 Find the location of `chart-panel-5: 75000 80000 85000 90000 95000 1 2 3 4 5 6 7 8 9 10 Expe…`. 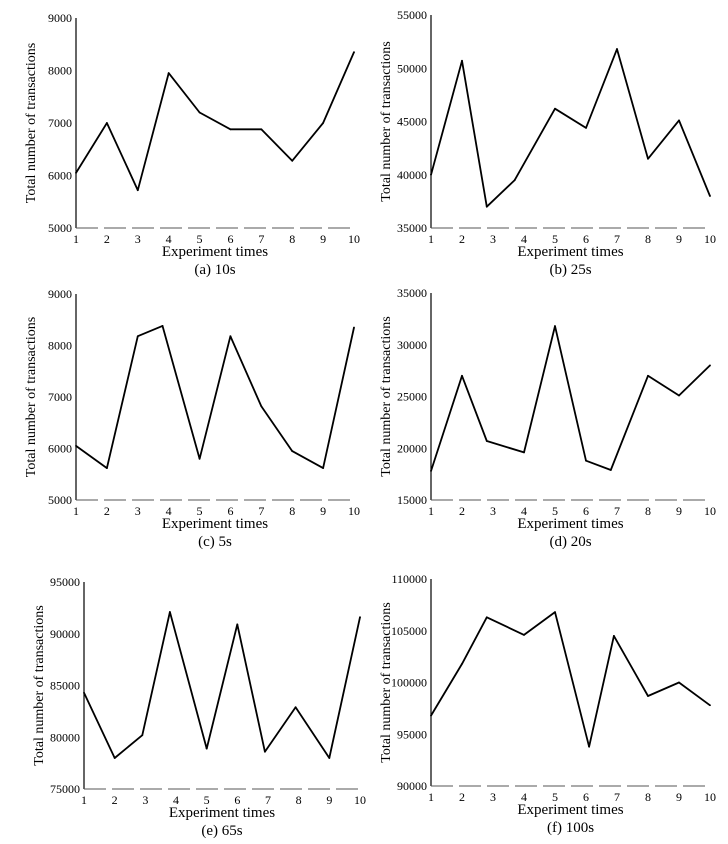

chart-panel-5: 75000 80000 85000 90000 95000 1 2 3 4 5 6 7 8 9 10 Expe… is located at coordinates (199, 707).